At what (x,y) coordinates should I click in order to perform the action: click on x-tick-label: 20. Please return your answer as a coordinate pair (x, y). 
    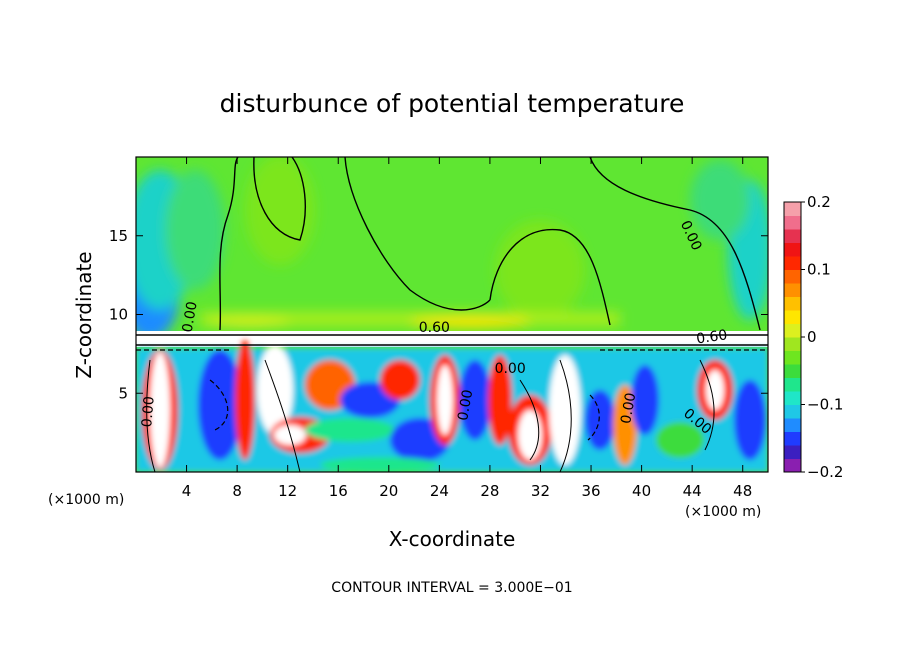
    Looking at the image, I should click on (388, 491).